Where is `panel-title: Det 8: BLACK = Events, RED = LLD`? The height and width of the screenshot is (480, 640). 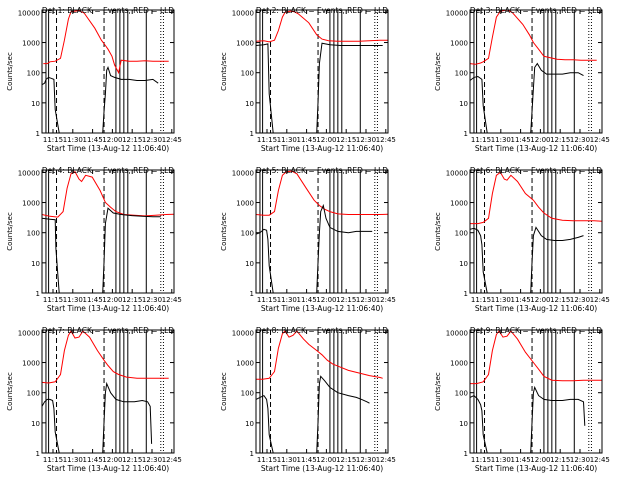 panel-title: Det 8: BLACK = Events, RED = LLD is located at coordinates (322, 330).